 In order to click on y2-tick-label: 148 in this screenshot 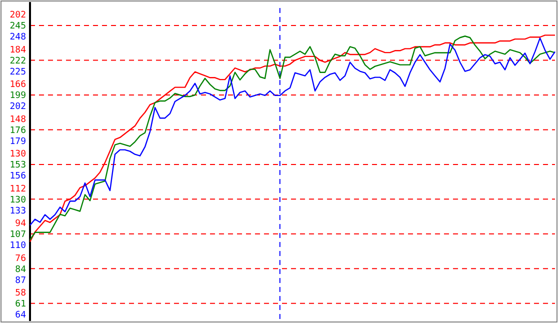, I will do `click(18, 119)`.